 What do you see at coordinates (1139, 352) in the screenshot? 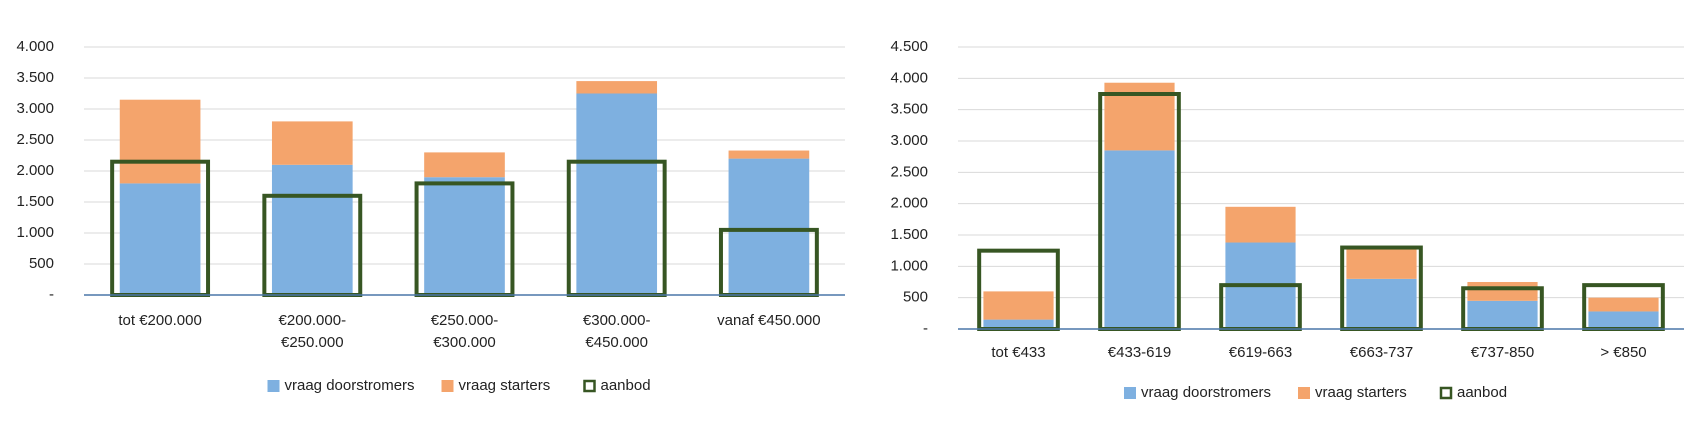
I see `x-tick-label: €433-619` at bounding box center [1139, 352].